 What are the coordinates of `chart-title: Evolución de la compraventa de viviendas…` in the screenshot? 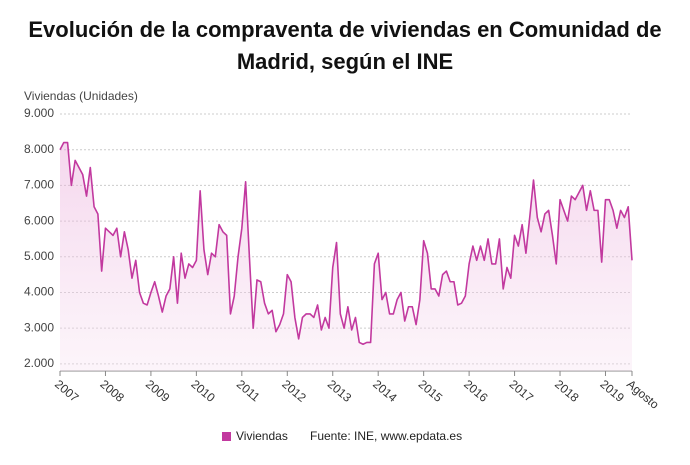 It's located at (345, 45).